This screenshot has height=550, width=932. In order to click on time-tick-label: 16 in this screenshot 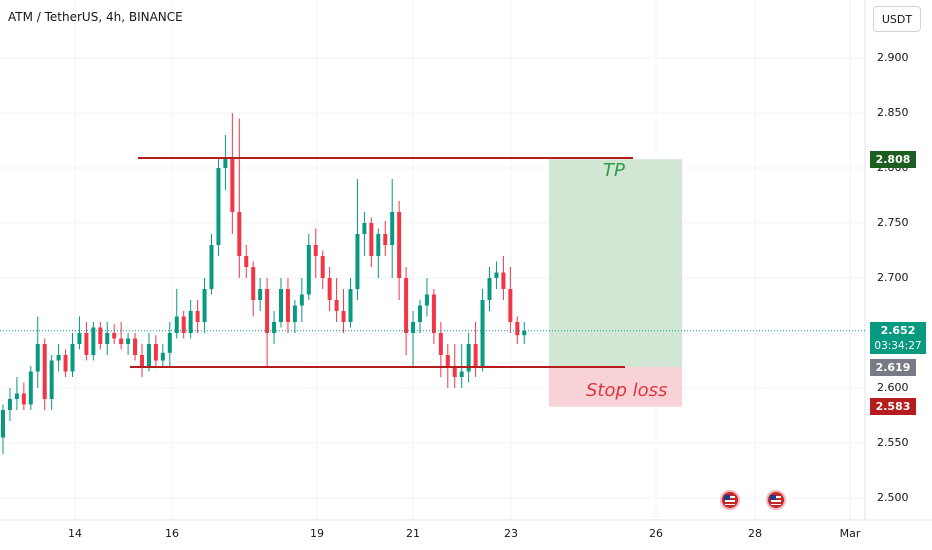, I will do `click(172, 533)`.